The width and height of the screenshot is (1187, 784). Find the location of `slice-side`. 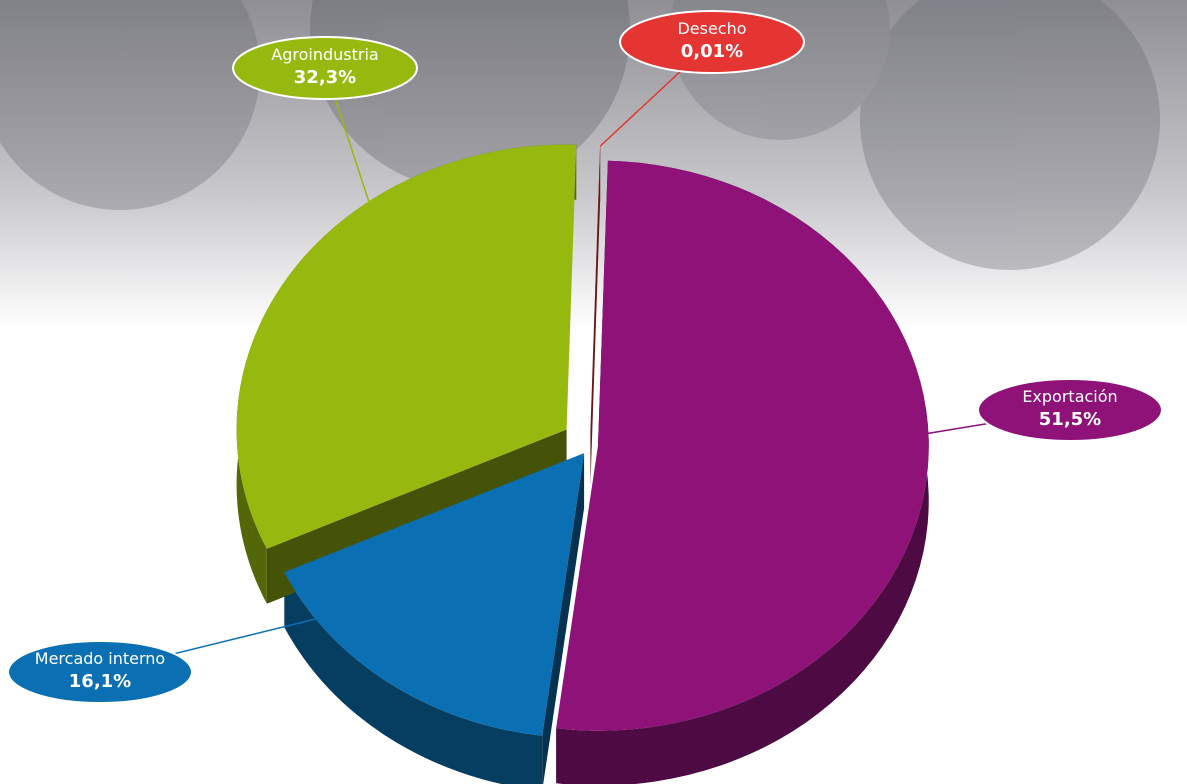

slice-side is located at coordinates (413, 678).